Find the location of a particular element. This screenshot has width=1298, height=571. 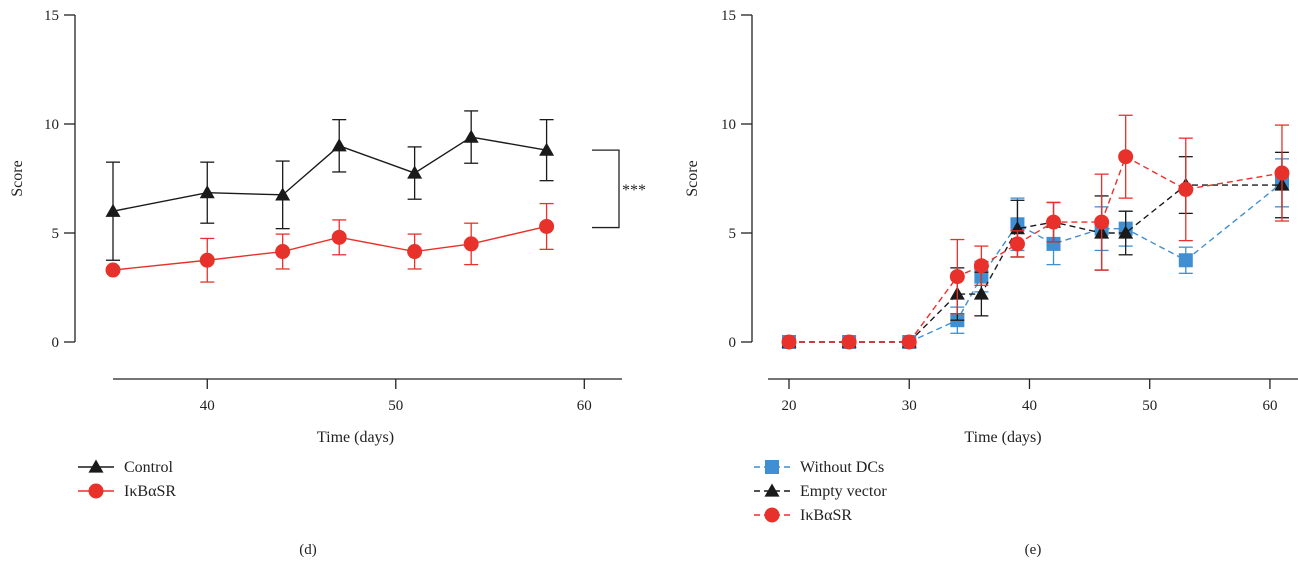

legend-label: Empty vector is located at coordinates (843, 491).